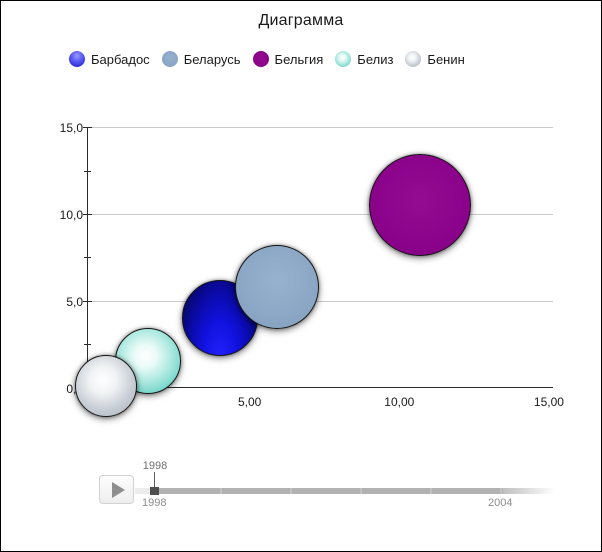  Describe the element at coordinates (71, 215) in the screenshot. I see `y-axis-label: 10,0` at that location.